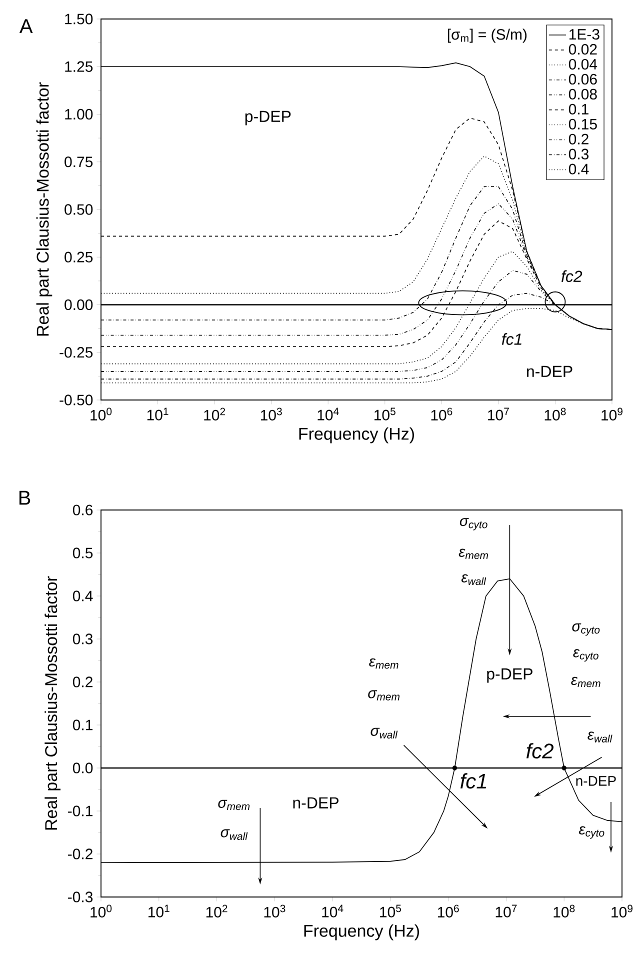 This screenshot has width=636, height=971. I want to click on y-tick-label: 0.0, so click(82, 768).